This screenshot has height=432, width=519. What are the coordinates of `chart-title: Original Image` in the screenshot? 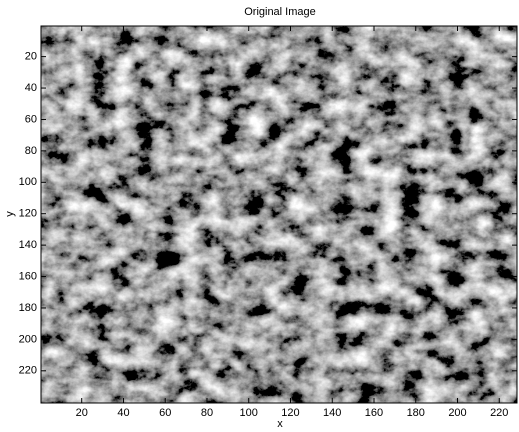 It's located at (280, 12).